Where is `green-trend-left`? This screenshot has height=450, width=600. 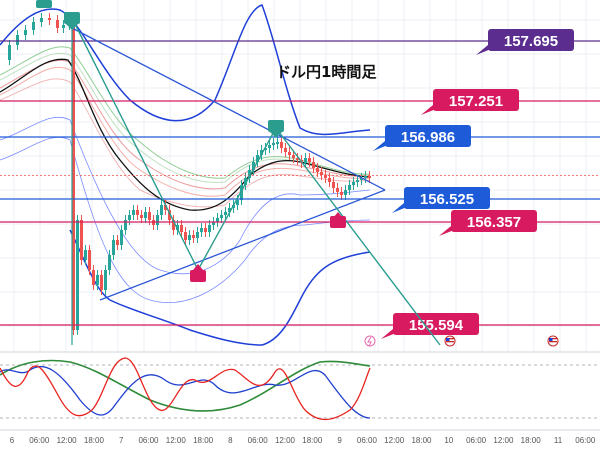
green-trend-left is located at coordinates (135, 144).